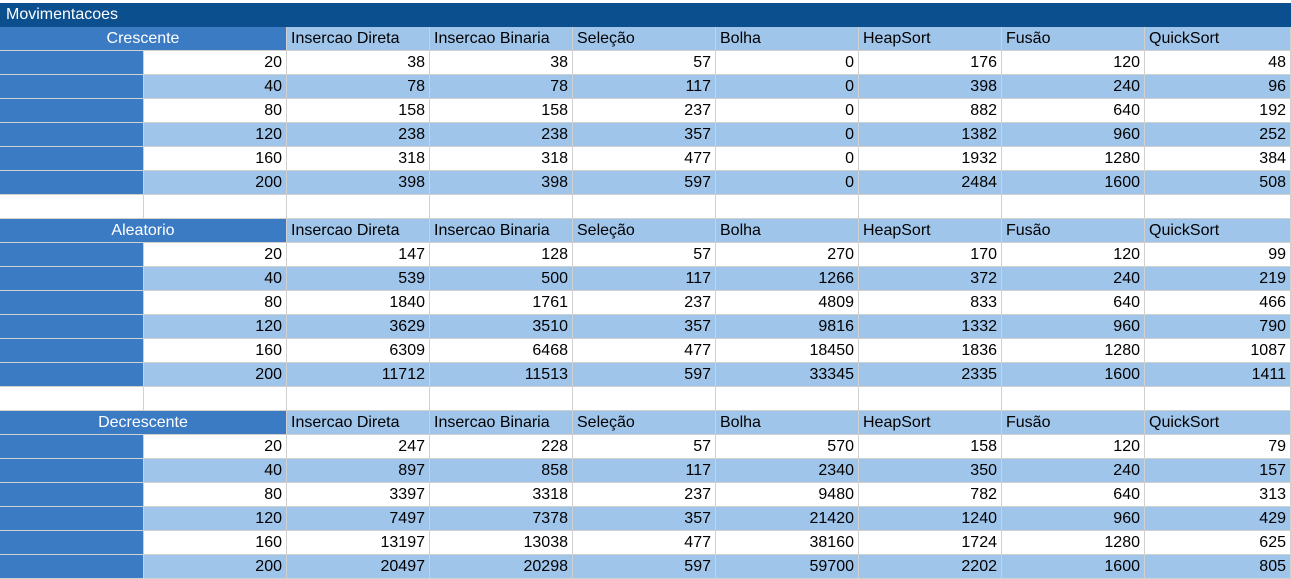 The image size is (1291, 579). I want to click on value-cell: 147, so click(358, 255).